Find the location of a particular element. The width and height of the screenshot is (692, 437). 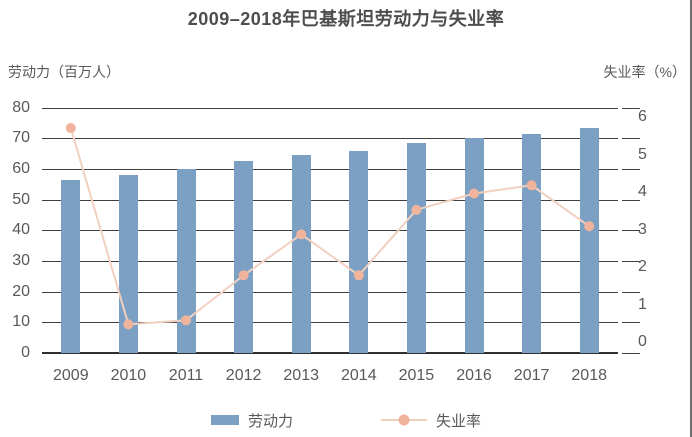

y-tick-label-right: 0 is located at coordinates (642, 341).